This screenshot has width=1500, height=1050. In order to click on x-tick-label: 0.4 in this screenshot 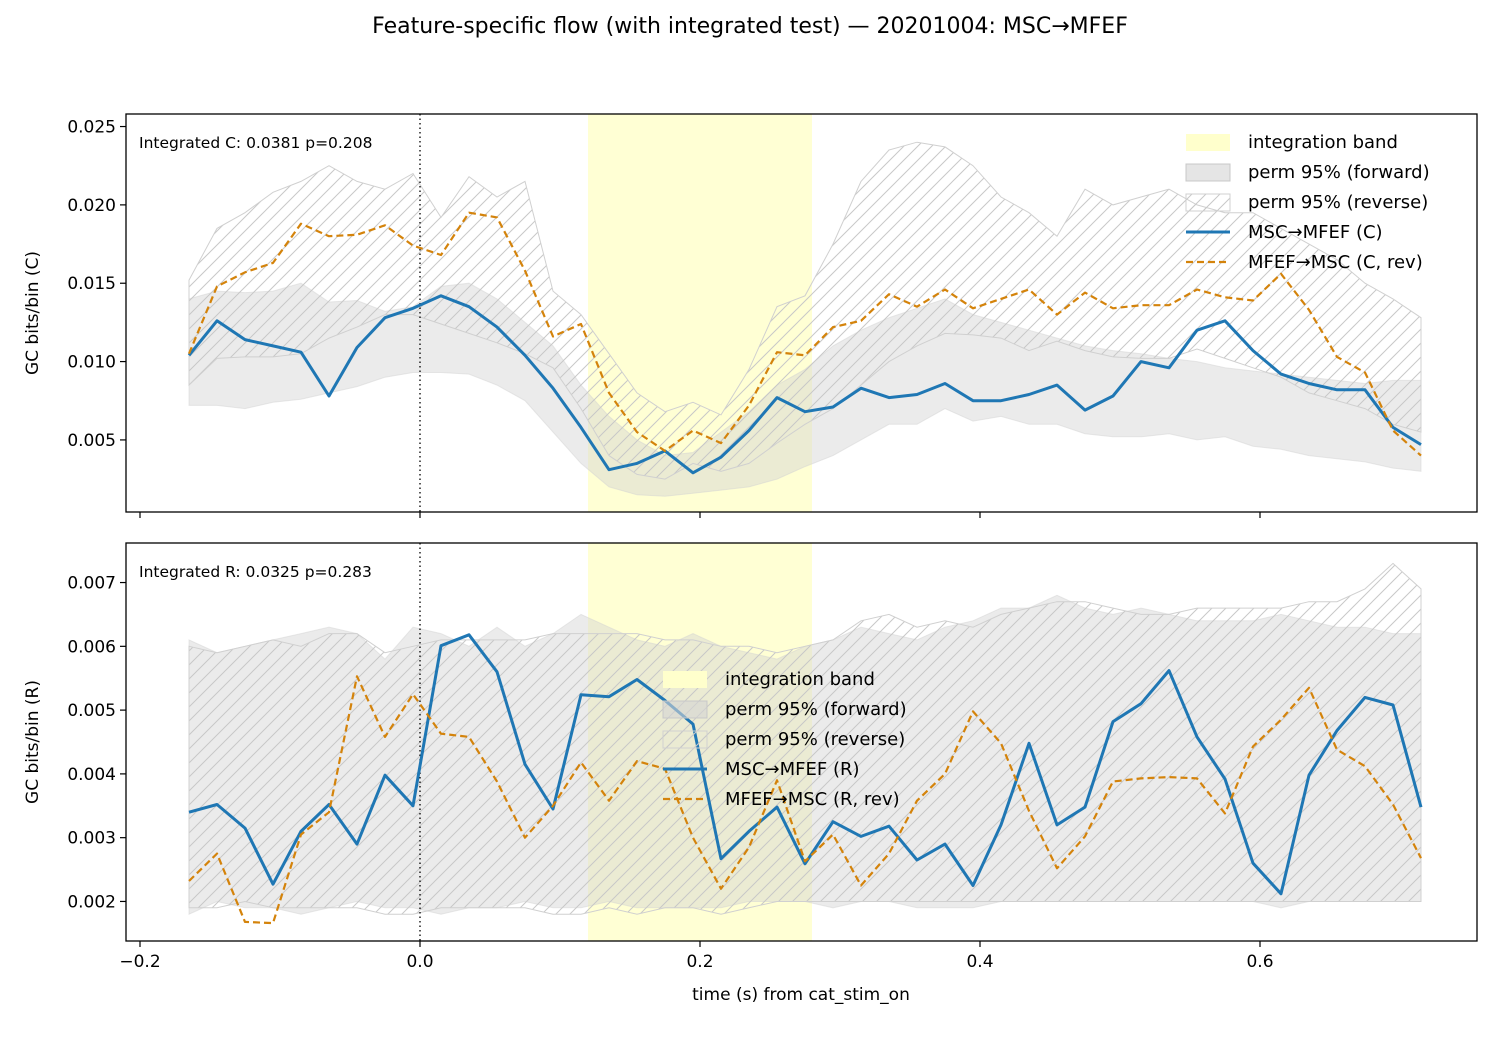, I will do `click(979, 962)`.